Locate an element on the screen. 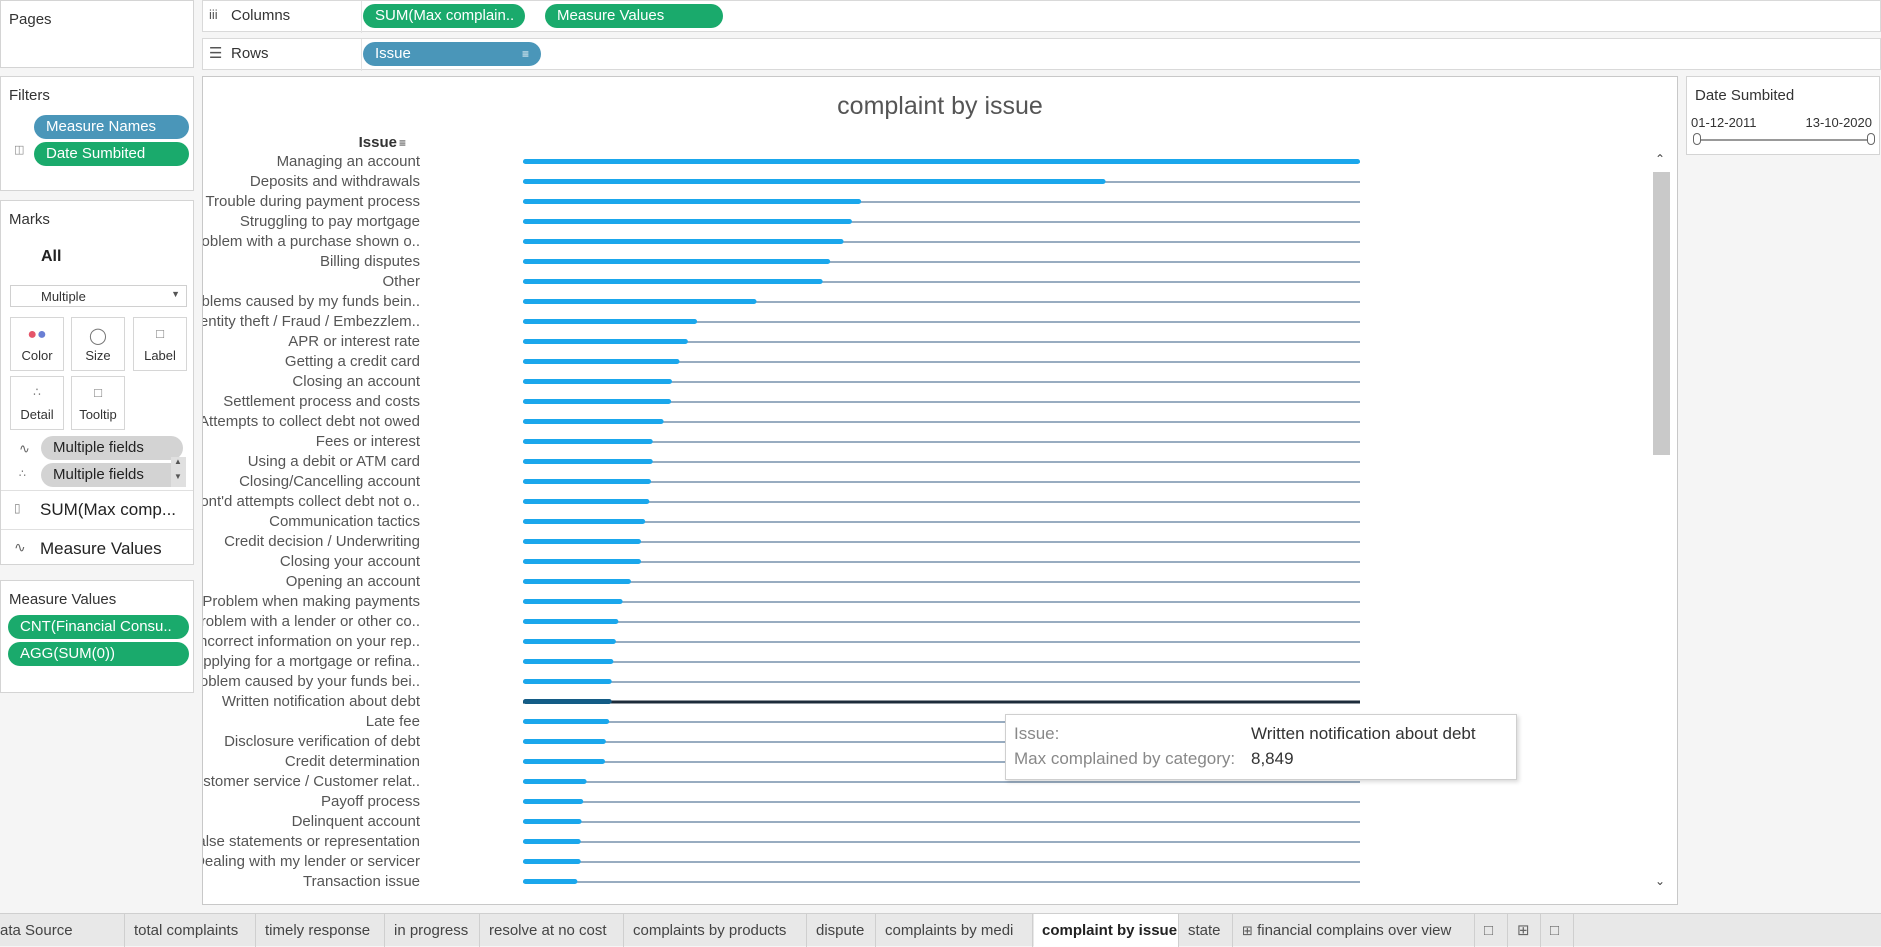 This screenshot has height=947, width=1881. marks-field-pill-2: Multiple fields is located at coordinates (112, 475).